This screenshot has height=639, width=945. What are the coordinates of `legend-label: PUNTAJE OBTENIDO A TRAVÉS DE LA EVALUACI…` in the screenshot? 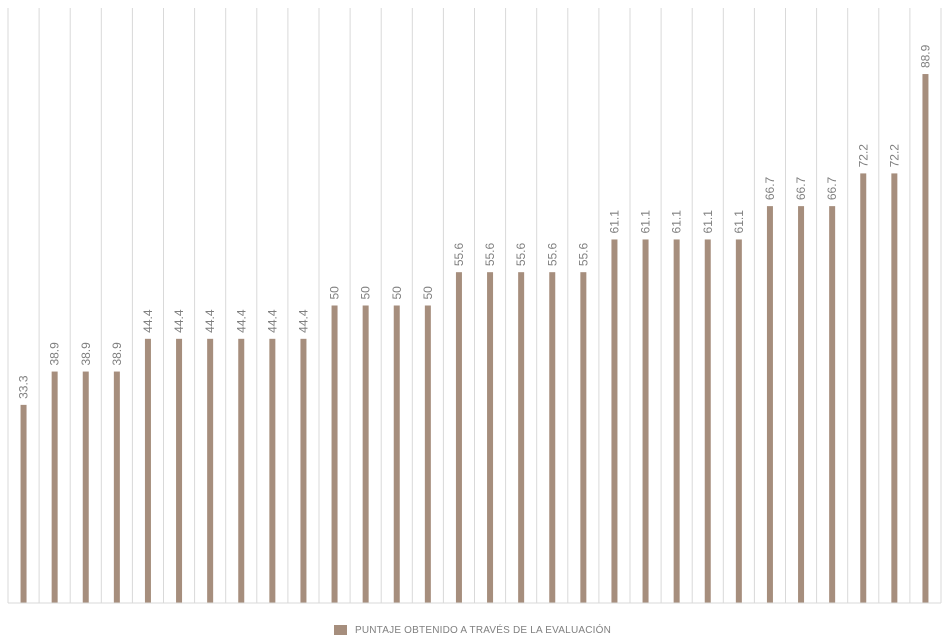 It's located at (483, 630).